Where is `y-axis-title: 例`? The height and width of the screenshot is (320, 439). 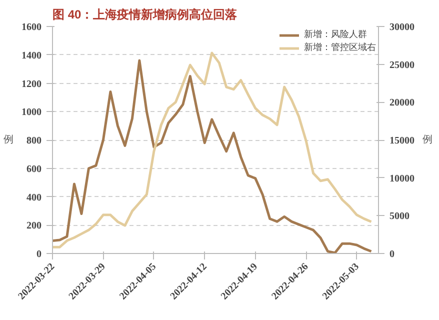 y-axis-title: 例 is located at coordinates (9, 140).